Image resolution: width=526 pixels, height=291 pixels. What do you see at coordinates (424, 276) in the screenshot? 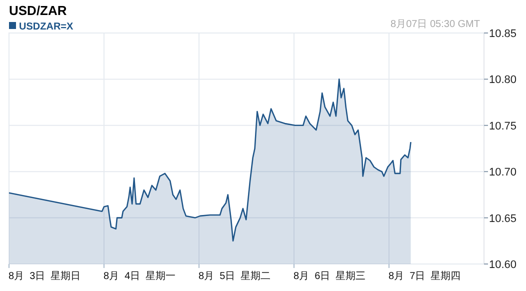
I see `x-tick-label: 8月 7日 星期四` at bounding box center [424, 276].